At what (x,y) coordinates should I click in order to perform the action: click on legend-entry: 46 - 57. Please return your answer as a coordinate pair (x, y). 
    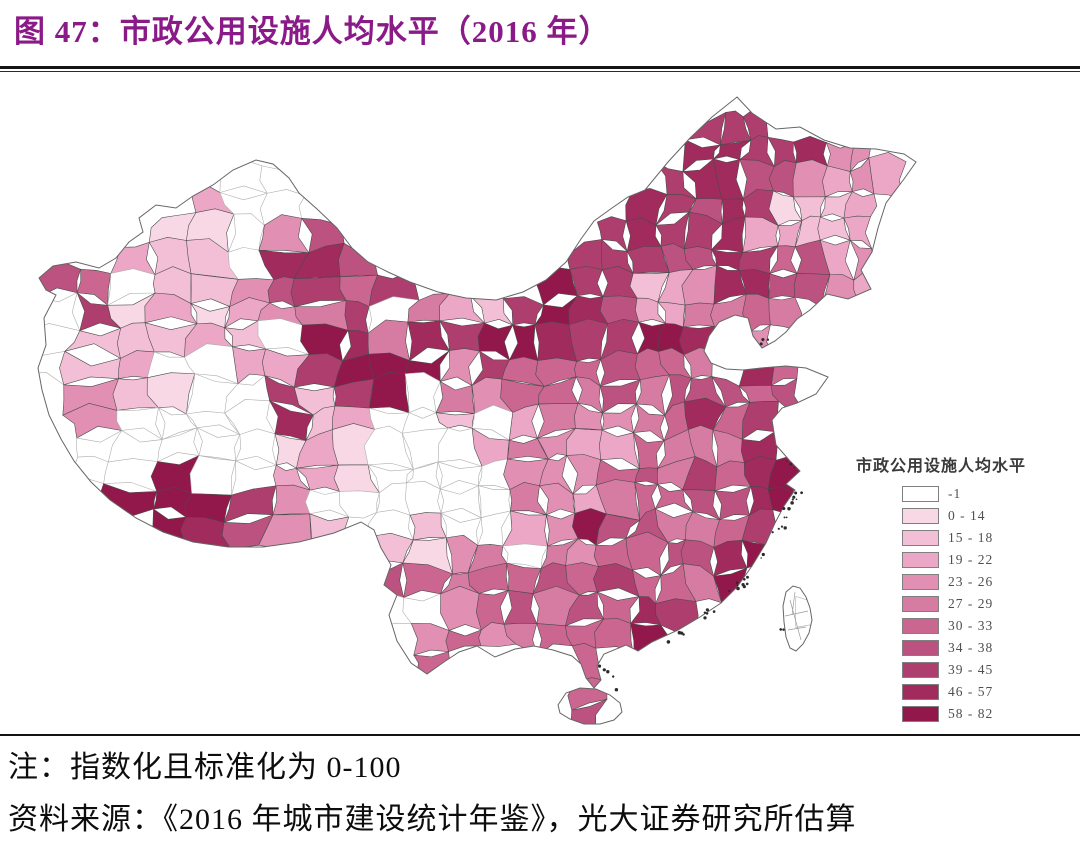
    Looking at the image, I should click on (984, 691).